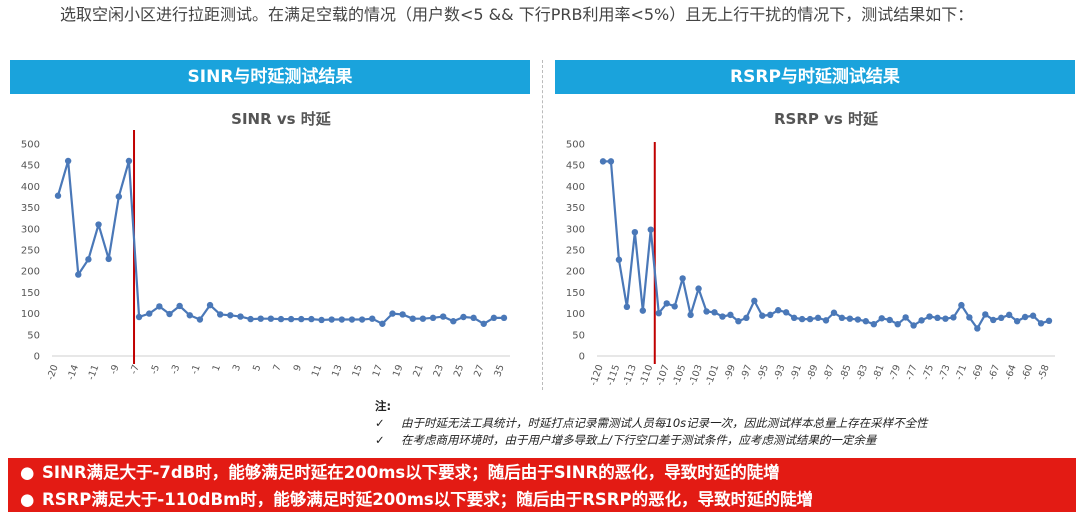 The image size is (1080, 515). What do you see at coordinates (995, 372) in the screenshot?
I see `x-tick-label: -67` at bounding box center [995, 372].